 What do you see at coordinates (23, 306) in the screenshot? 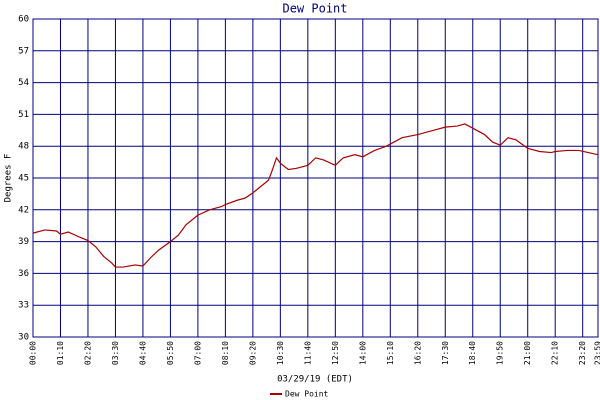
I see `y-tick-label: 33` at bounding box center [23, 306].